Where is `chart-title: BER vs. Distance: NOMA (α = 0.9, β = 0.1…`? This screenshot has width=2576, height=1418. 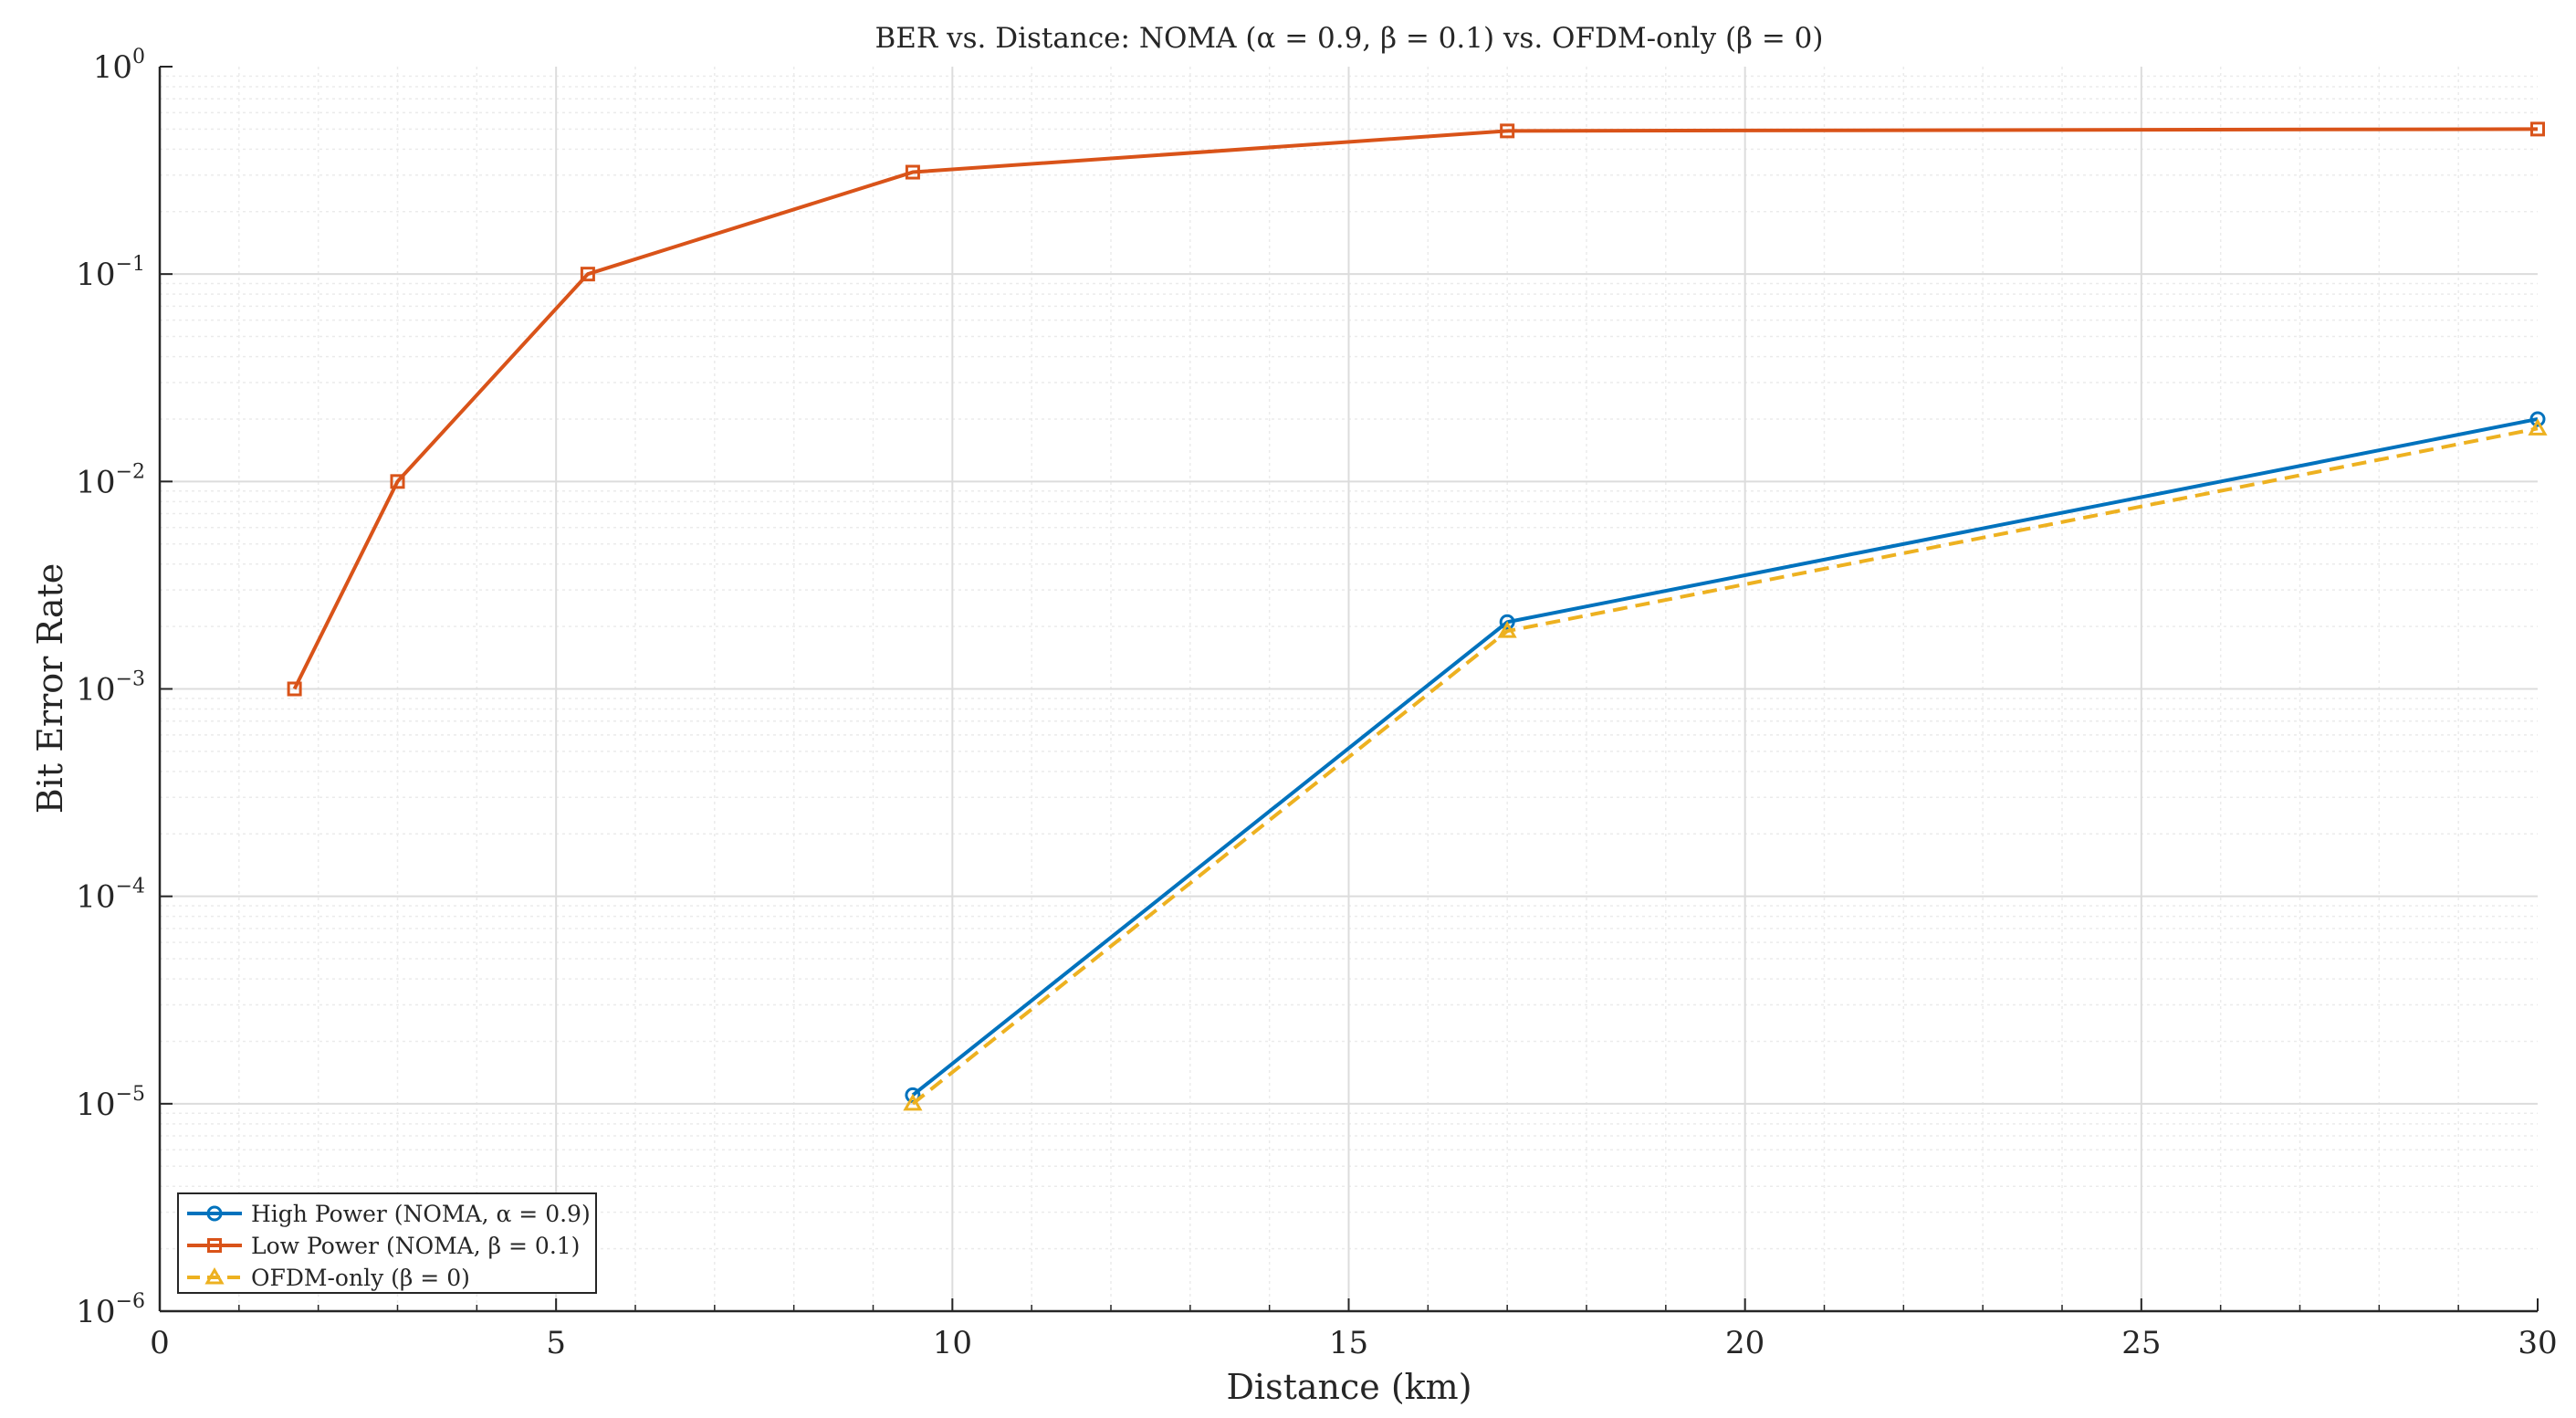
chart-title: BER vs. Distance: NOMA (α = 0.9, β = 0.1… is located at coordinates (1349, 38).